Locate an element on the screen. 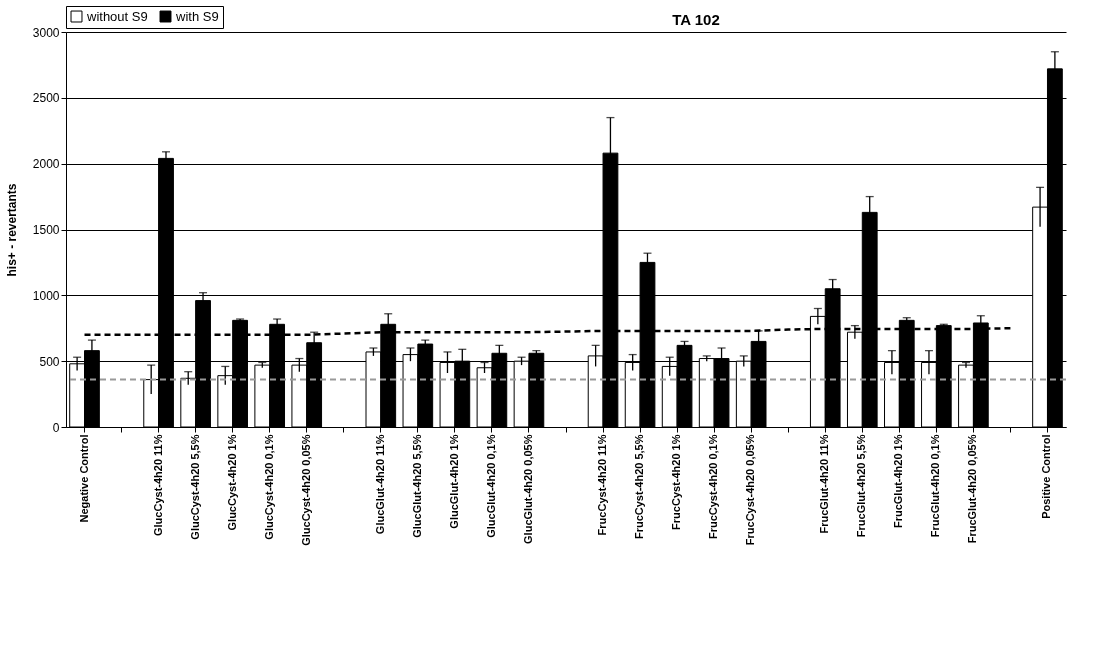 The height and width of the screenshot is (668, 1111). chart-title: TA 102 is located at coordinates (696, 19).